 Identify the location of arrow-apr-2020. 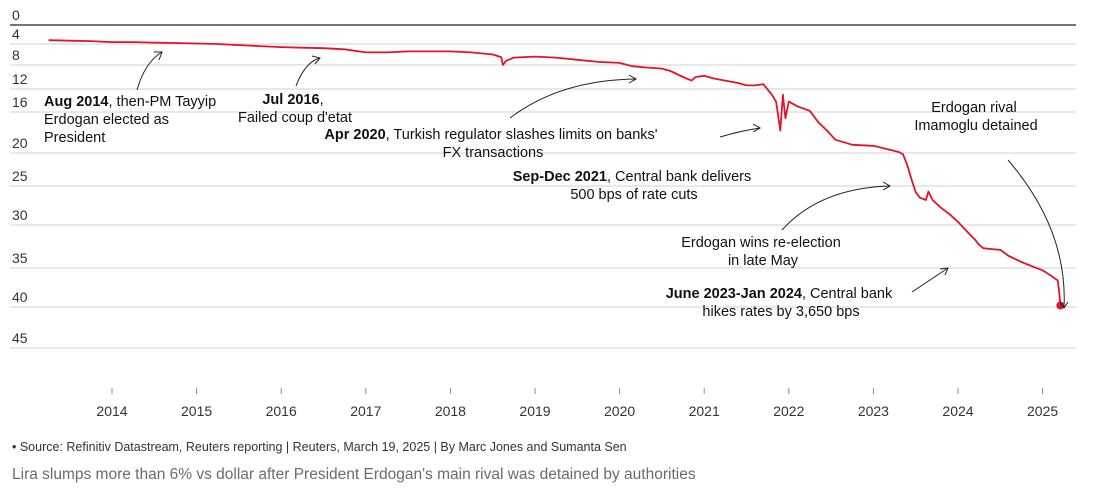
(573, 98).